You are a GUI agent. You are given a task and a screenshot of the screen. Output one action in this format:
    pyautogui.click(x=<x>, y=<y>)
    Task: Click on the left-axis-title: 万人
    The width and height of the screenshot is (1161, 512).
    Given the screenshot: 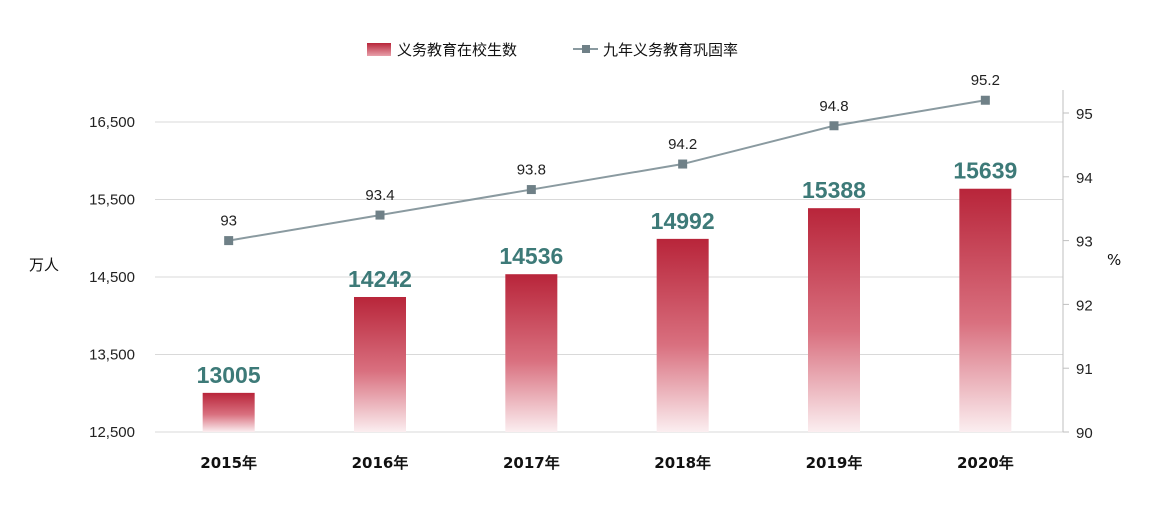 What is the action you would take?
    pyautogui.click(x=44, y=265)
    